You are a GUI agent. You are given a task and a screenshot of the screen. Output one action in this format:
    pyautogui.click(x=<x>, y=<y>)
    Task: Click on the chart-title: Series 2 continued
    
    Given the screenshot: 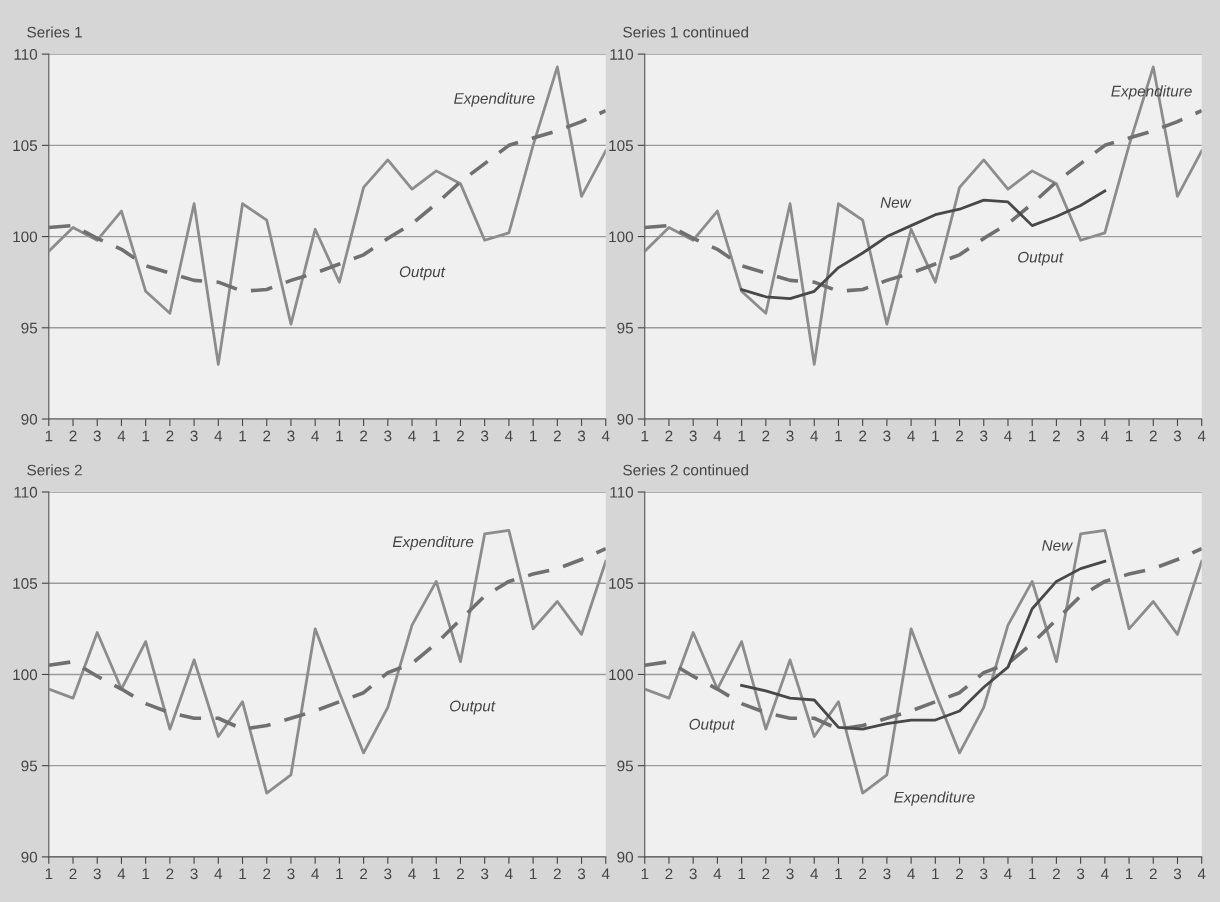 What is the action you would take?
    pyautogui.click(x=686, y=470)
    